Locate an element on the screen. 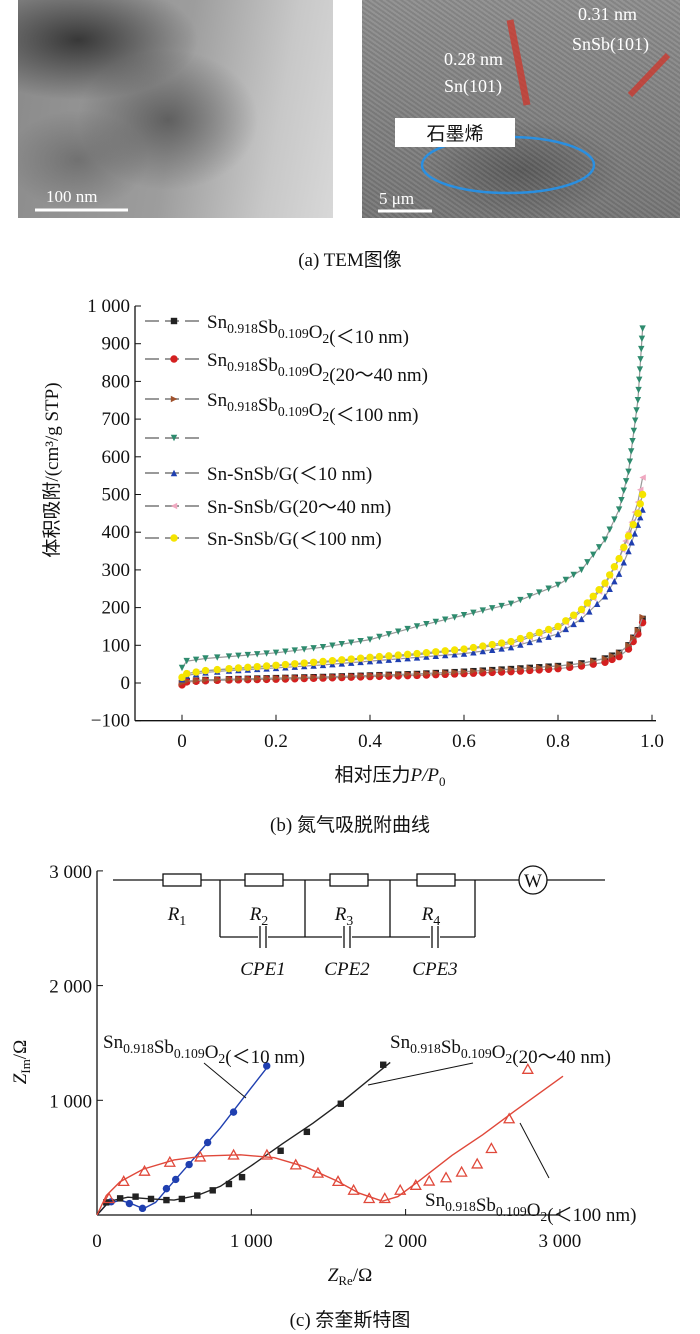 The height and width of the screenshot is (1334, 700). series-Sn0.918Sb0.109O2(20~40 nm) is located at coordinates (243, 1138).